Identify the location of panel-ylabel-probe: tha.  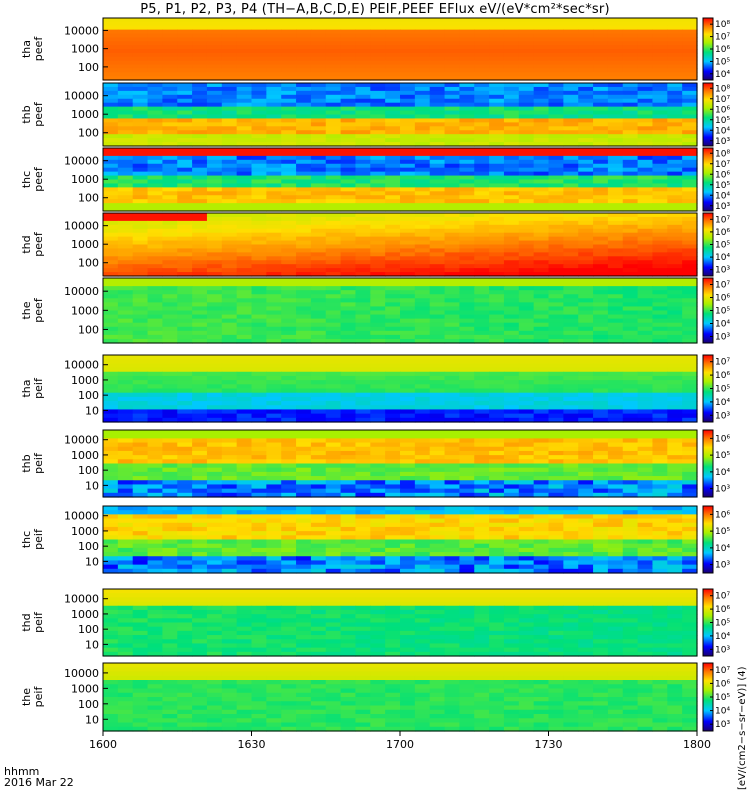
(26, 49).